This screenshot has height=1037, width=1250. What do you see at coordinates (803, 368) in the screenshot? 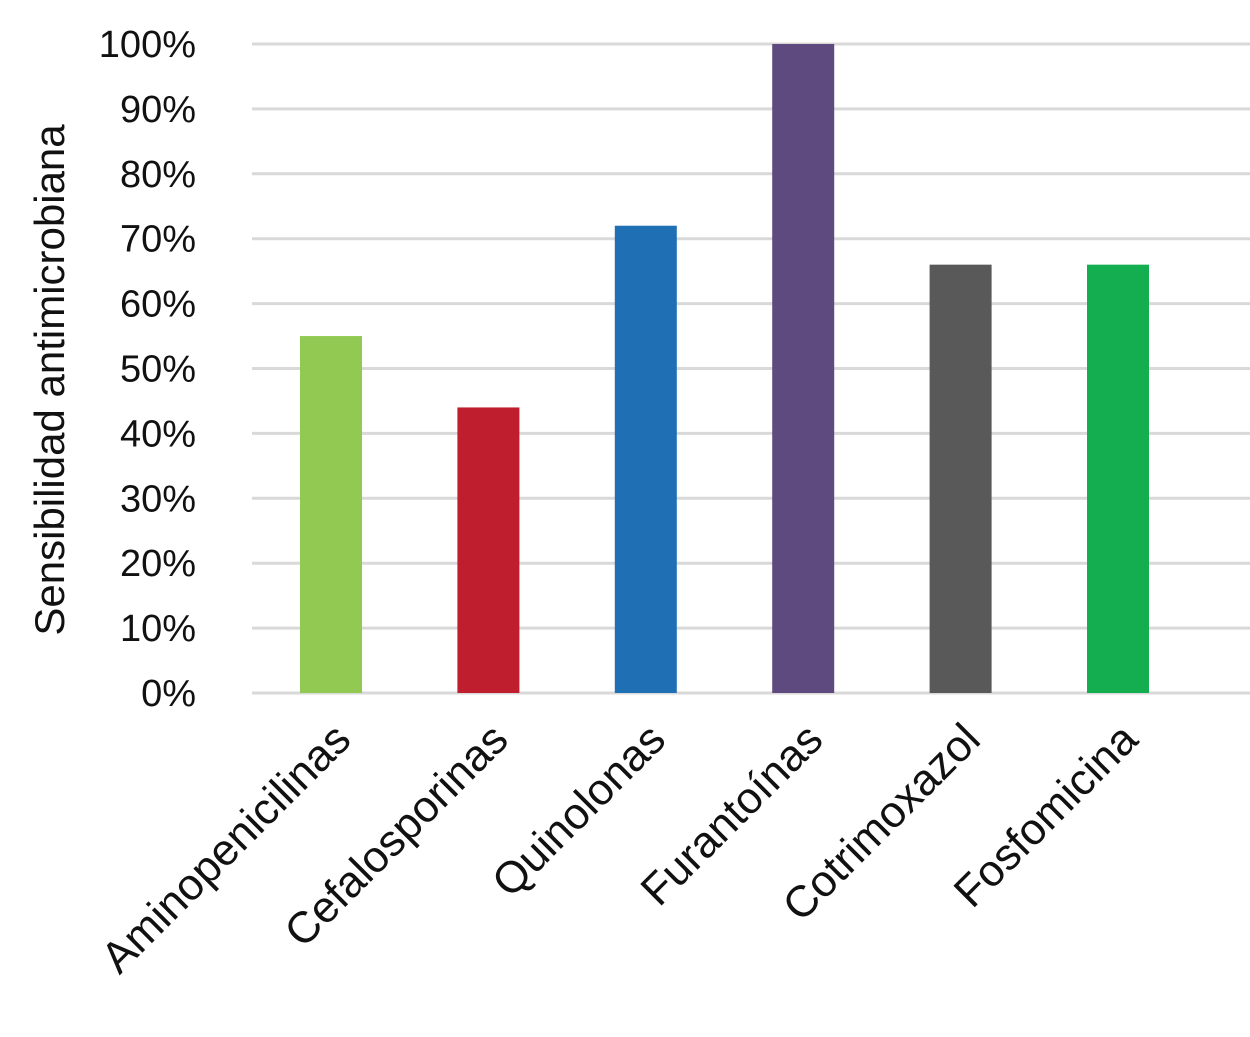
I see `bar-furantoínas` at bounding box center [803, 368].